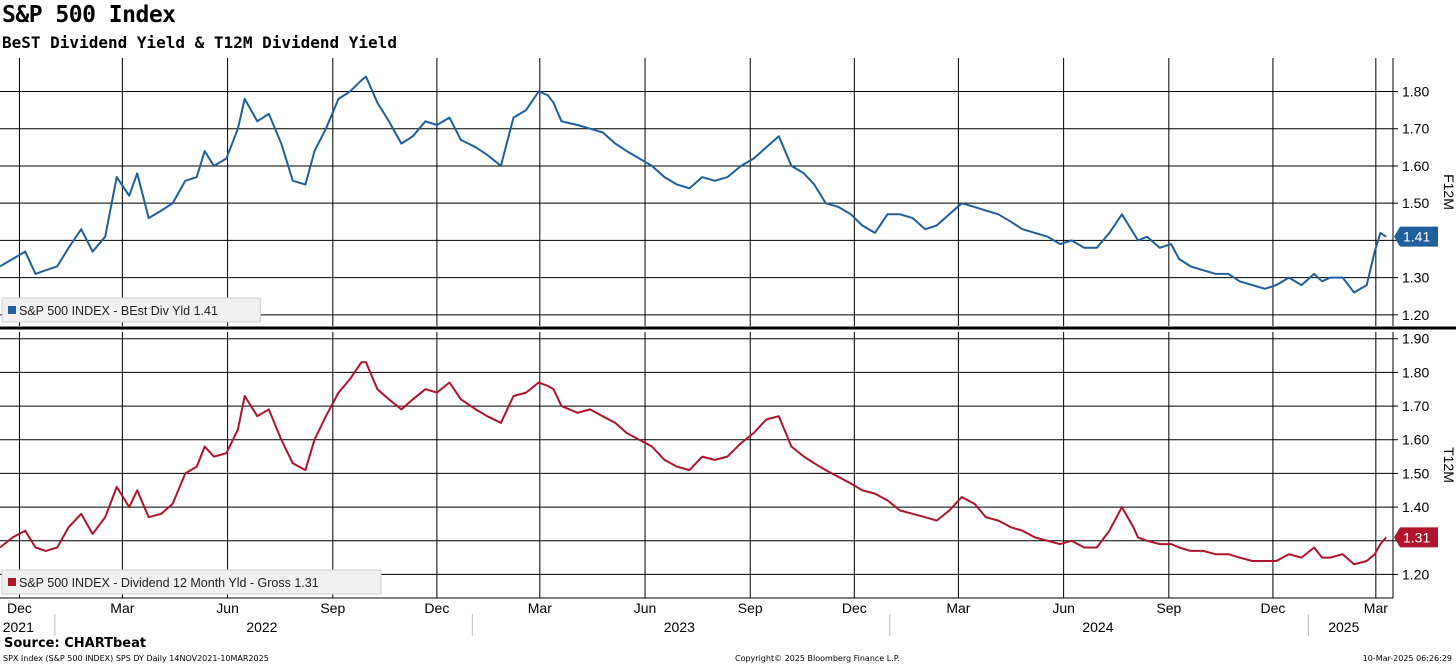 This screenshot has width=1456, height=665. I want to click on x-year-label-1: 2022, so click(261, 627).